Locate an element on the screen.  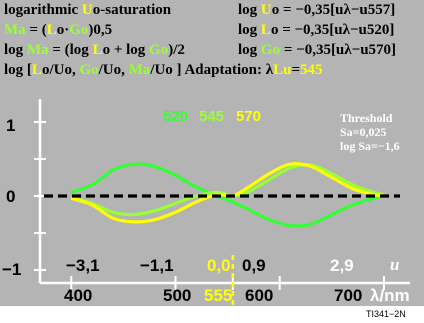
u-axis-label: u is located at coordinates (395, 264).